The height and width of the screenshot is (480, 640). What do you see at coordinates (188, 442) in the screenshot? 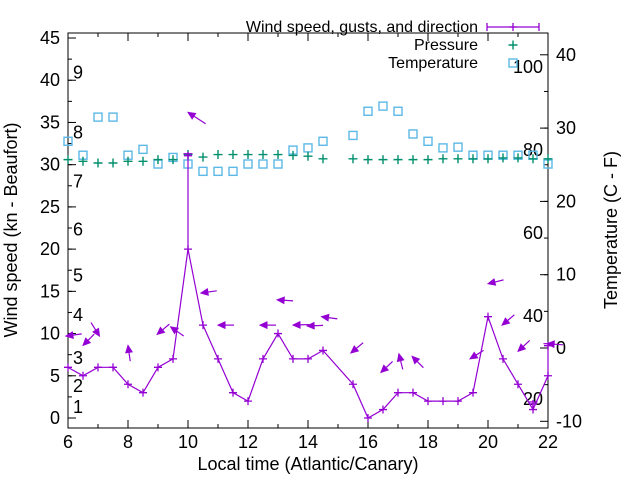
I see `x-tick-label: 10` at bounding box center [188, 442].